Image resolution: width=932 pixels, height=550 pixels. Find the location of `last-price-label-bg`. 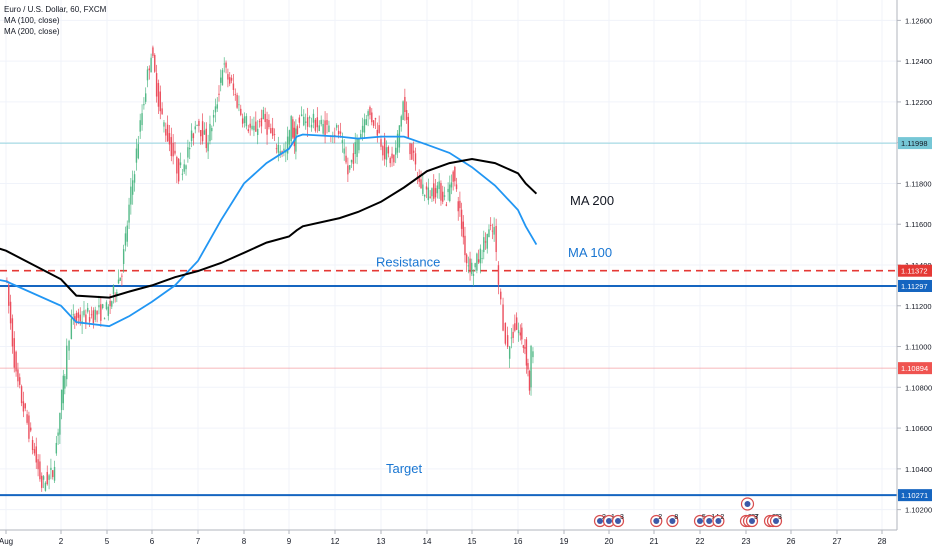

last-price-label-bg is located at coordinates (915, 368).